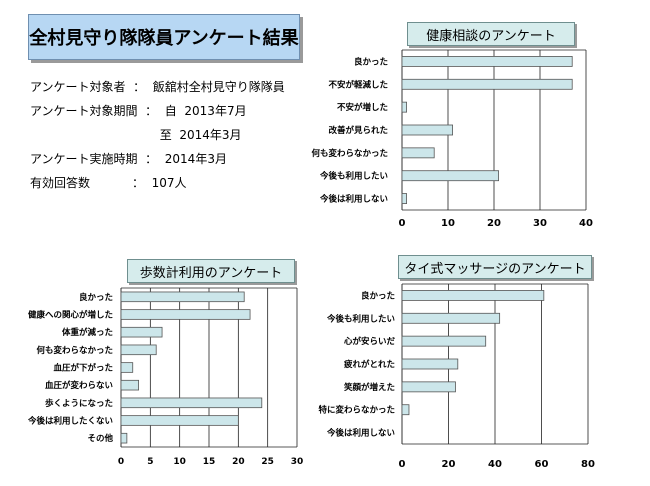  Describe the element at coordinates (128, 159) in the screenshot. I see `info-survey-date: アンケート実施時期 ： 2014年3月` at that location.